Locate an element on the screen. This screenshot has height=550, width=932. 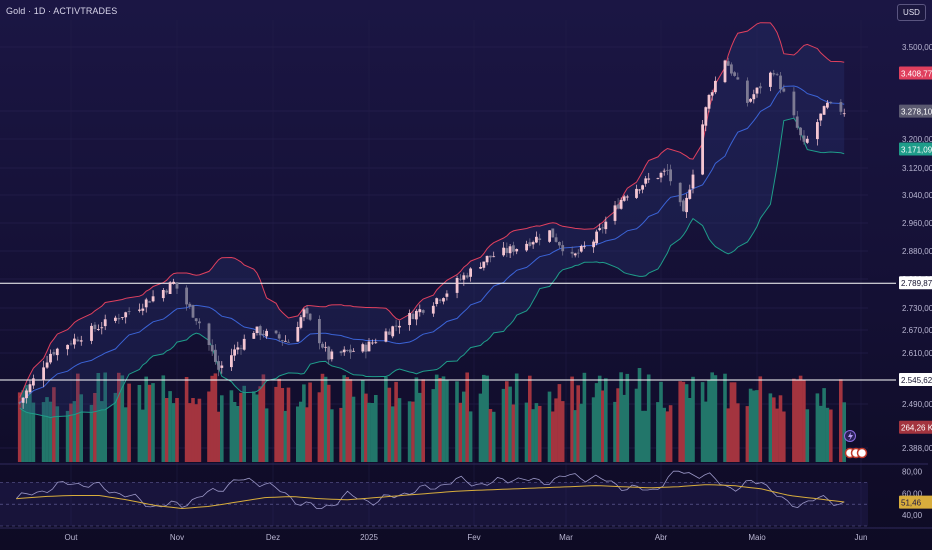
price-tick-label: 3.120,00 is located at coordinates (917, 168).